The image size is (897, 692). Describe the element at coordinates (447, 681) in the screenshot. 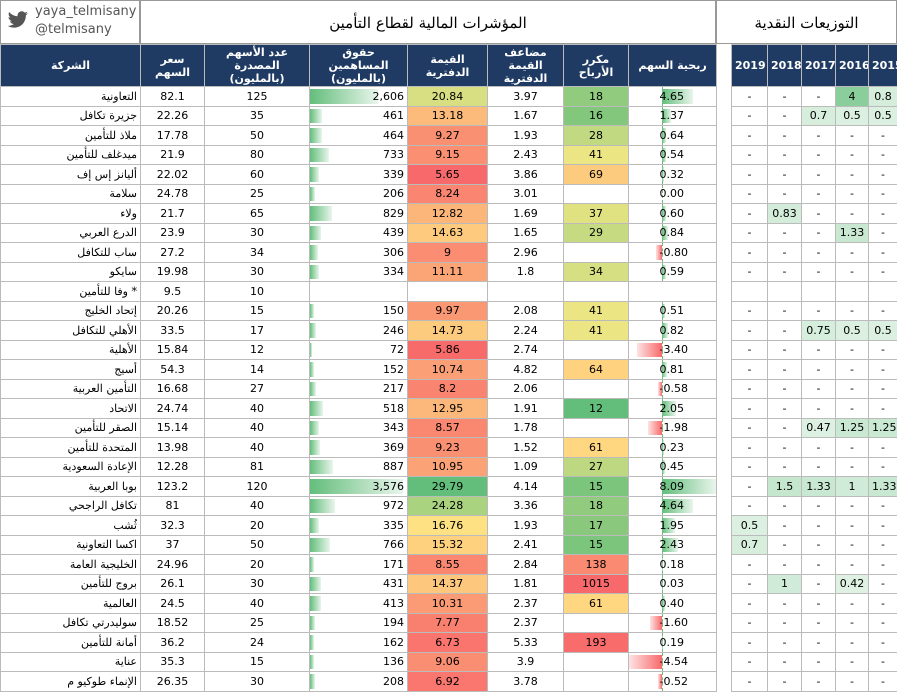

I see `book-value-cell-value: 6.92` at that location.